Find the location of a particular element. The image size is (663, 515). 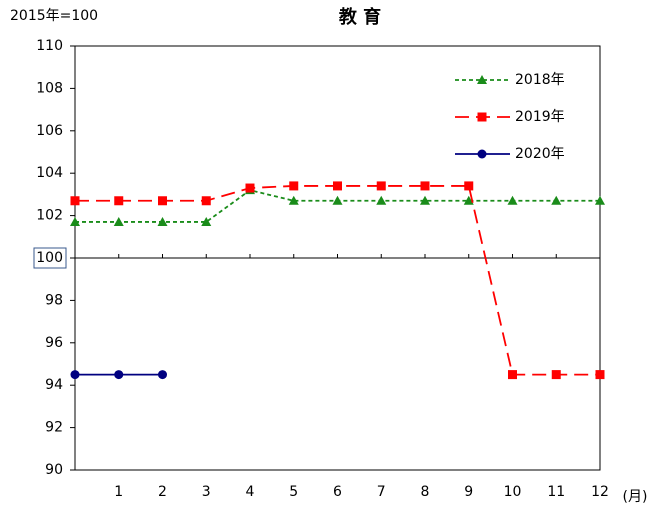

y-tick-label: 94 is located at coordinates (54, 385).